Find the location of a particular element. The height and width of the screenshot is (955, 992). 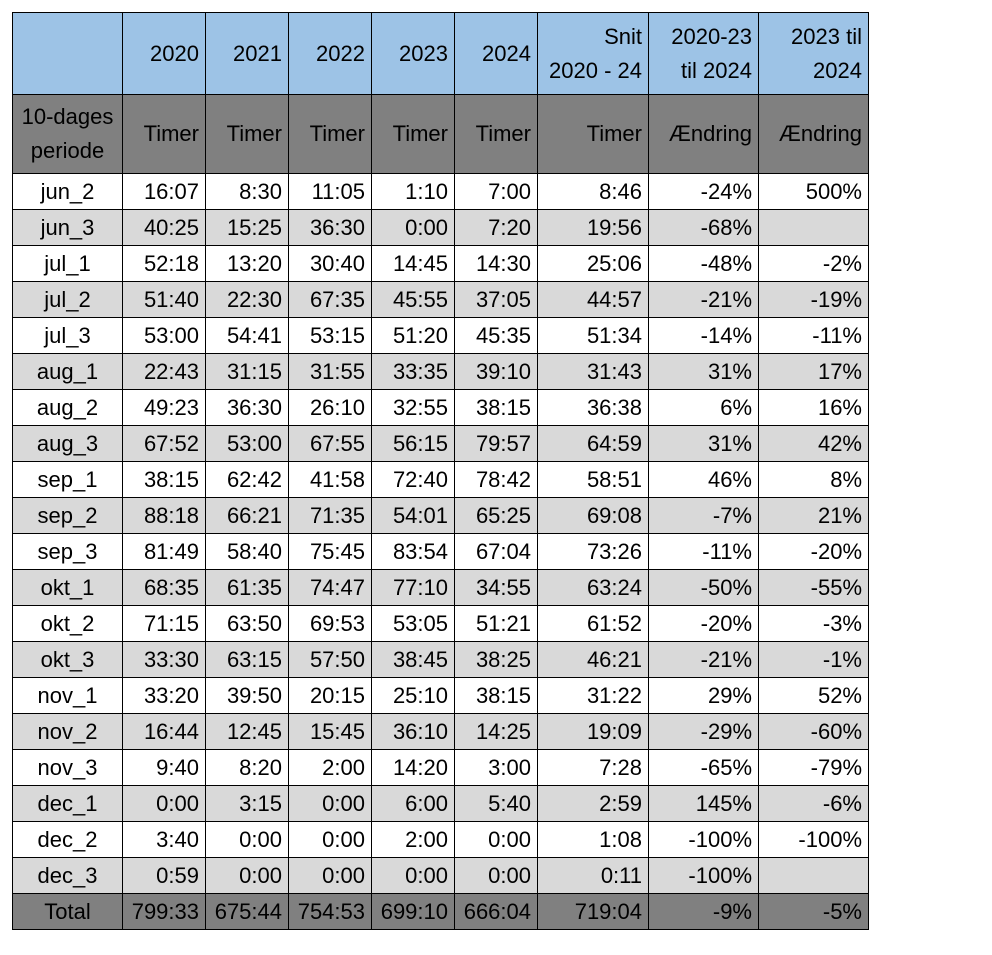

table-cell: 37:05 is located at coordinates (496, 299).